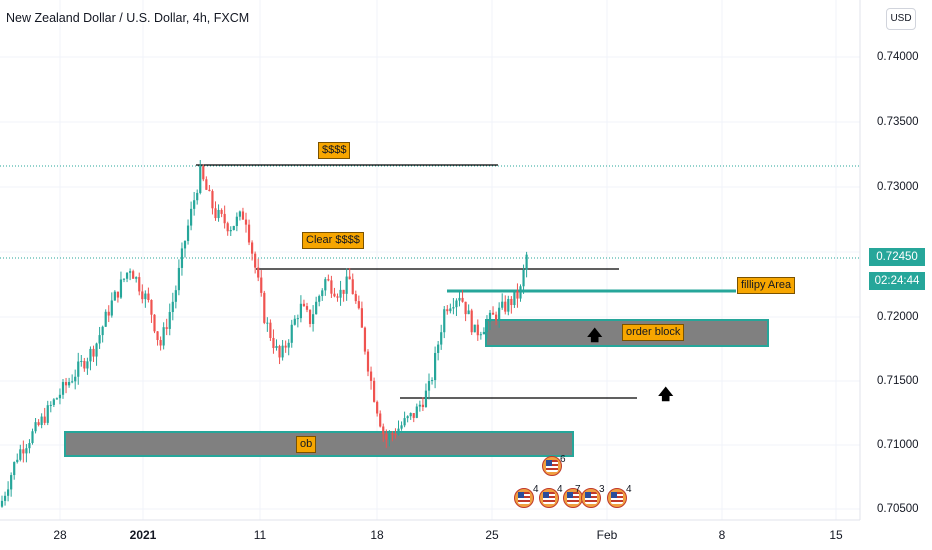 The height and width of the screenshot is (550, 932). I want to click on y-tick: 0.73000, so click(898, 187).